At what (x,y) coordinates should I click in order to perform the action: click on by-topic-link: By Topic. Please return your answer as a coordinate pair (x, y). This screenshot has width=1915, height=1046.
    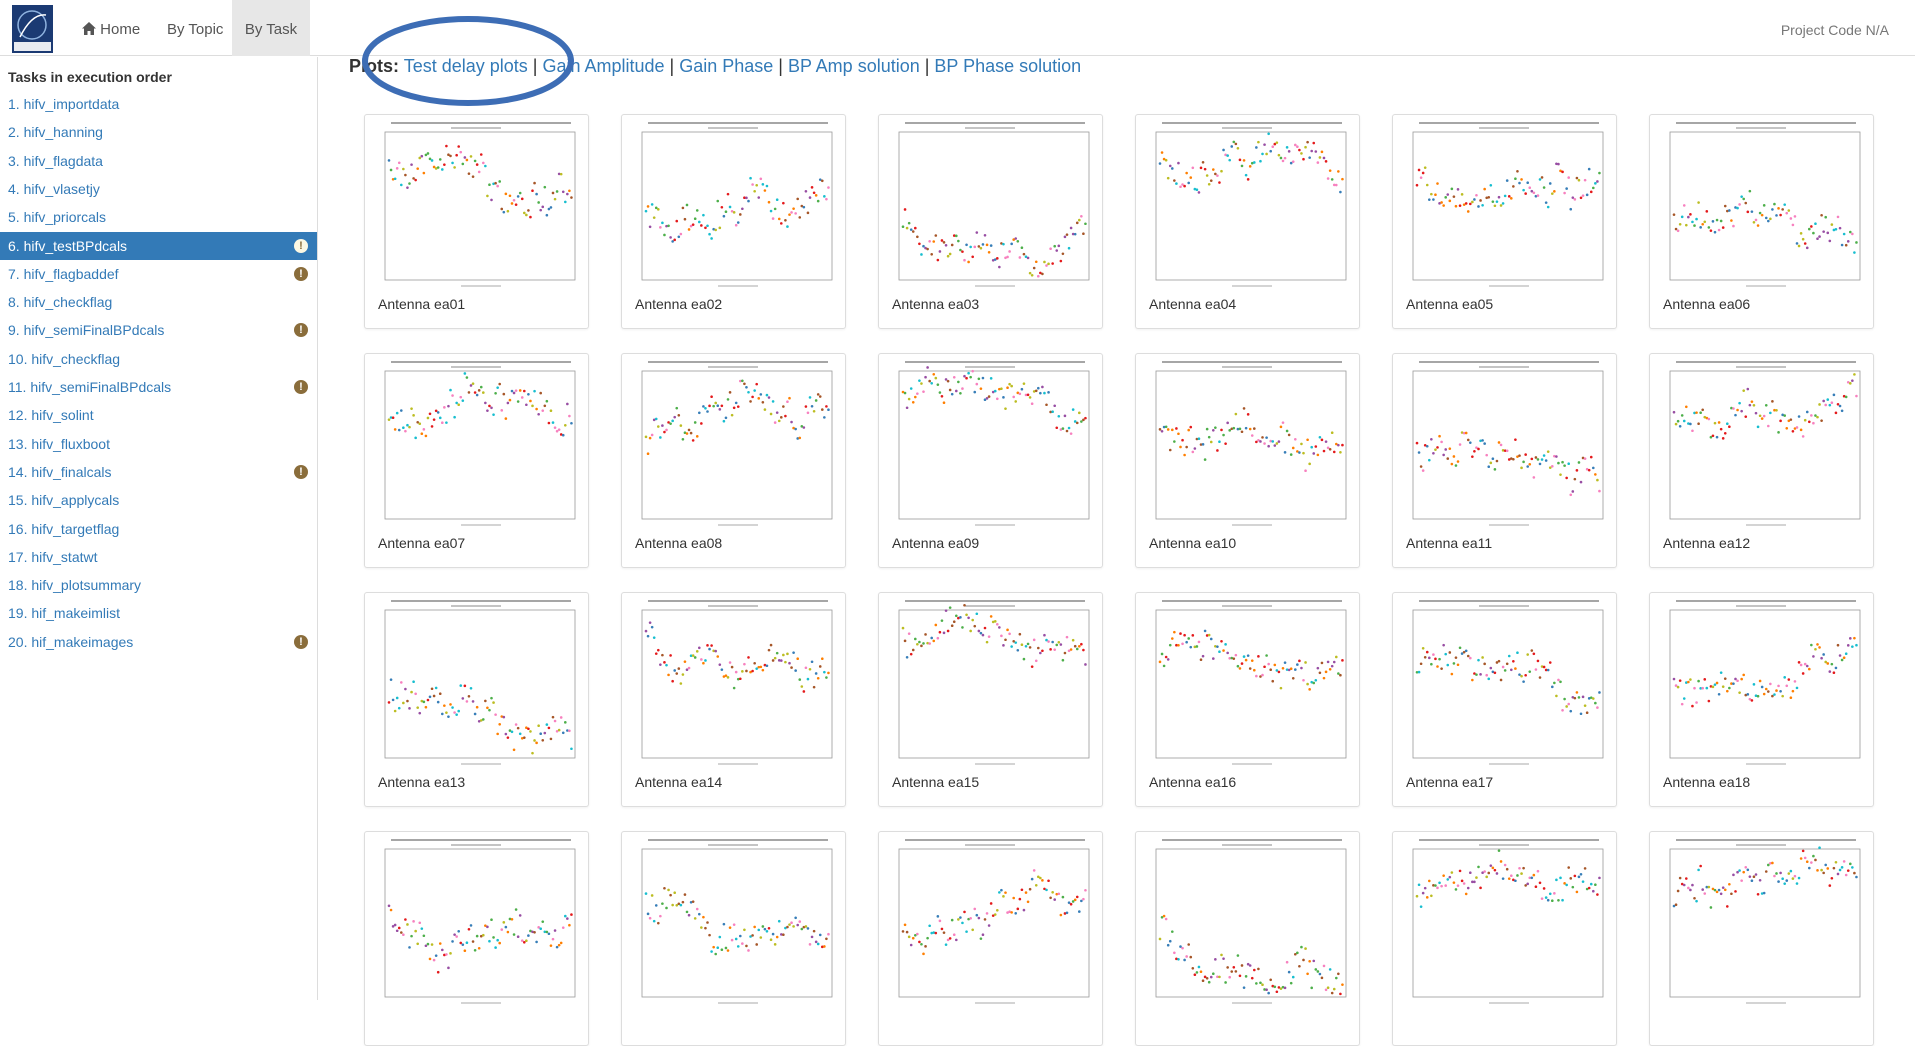
    Looking at the image, I should click on (195, 29).